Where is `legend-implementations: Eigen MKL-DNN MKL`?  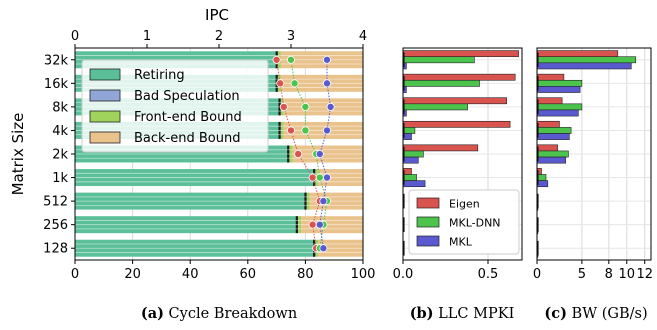 legend-implementations: Eigen MKL-DNN MKL is located at coordinates (464, 222).